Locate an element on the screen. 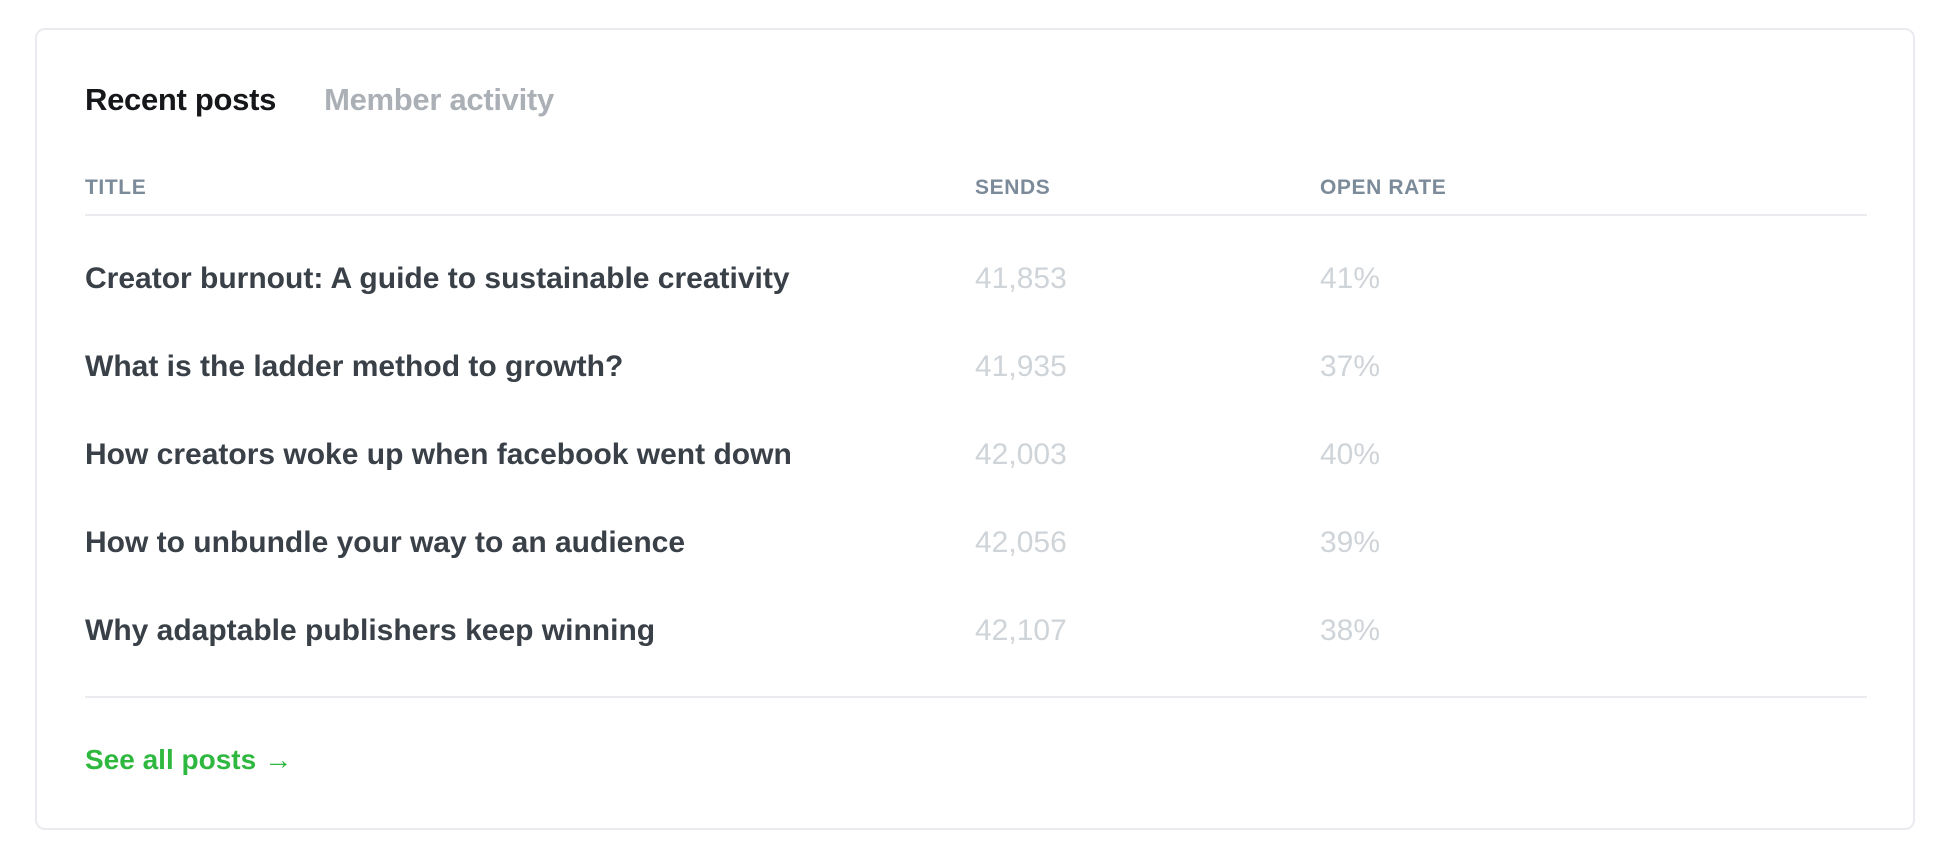 The height and width of the screenshot is (860, 1944). see-all-posts-label: See all posts is located at coordinates (171, 759).